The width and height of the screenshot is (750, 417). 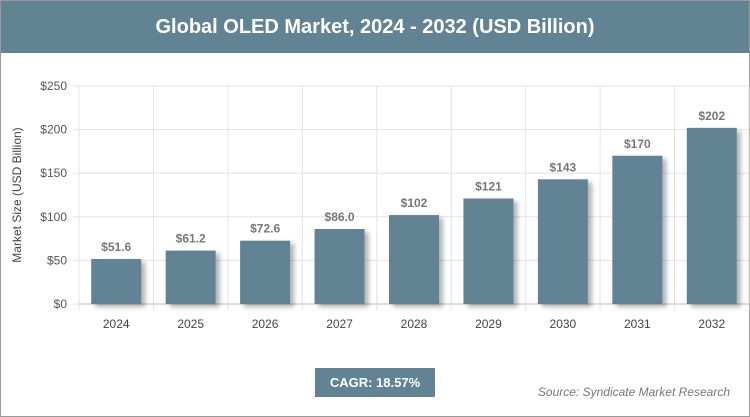 What do you see at coordinates (53, 86) in the screenshot?
I see `y-tick-label: $250` at bounding box center [53, 86].